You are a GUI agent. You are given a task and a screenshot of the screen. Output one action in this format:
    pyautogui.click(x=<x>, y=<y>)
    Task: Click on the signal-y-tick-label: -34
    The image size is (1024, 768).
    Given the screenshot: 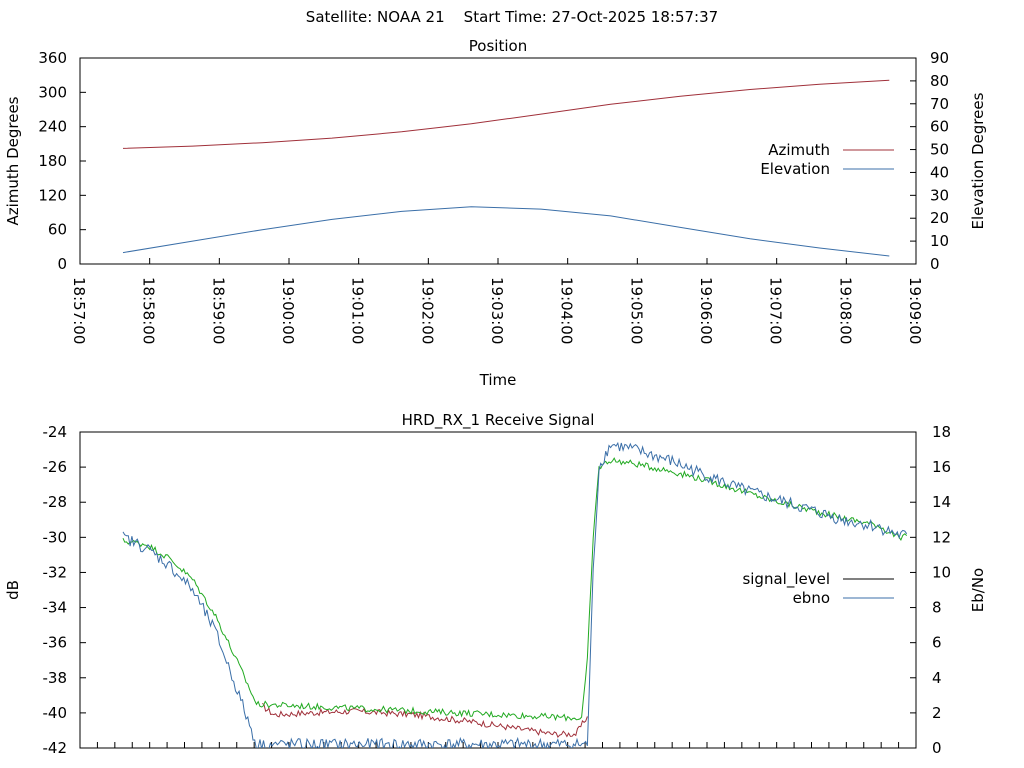 What is the action you would take?
    pyautogui.click(x=55, y=608)
    